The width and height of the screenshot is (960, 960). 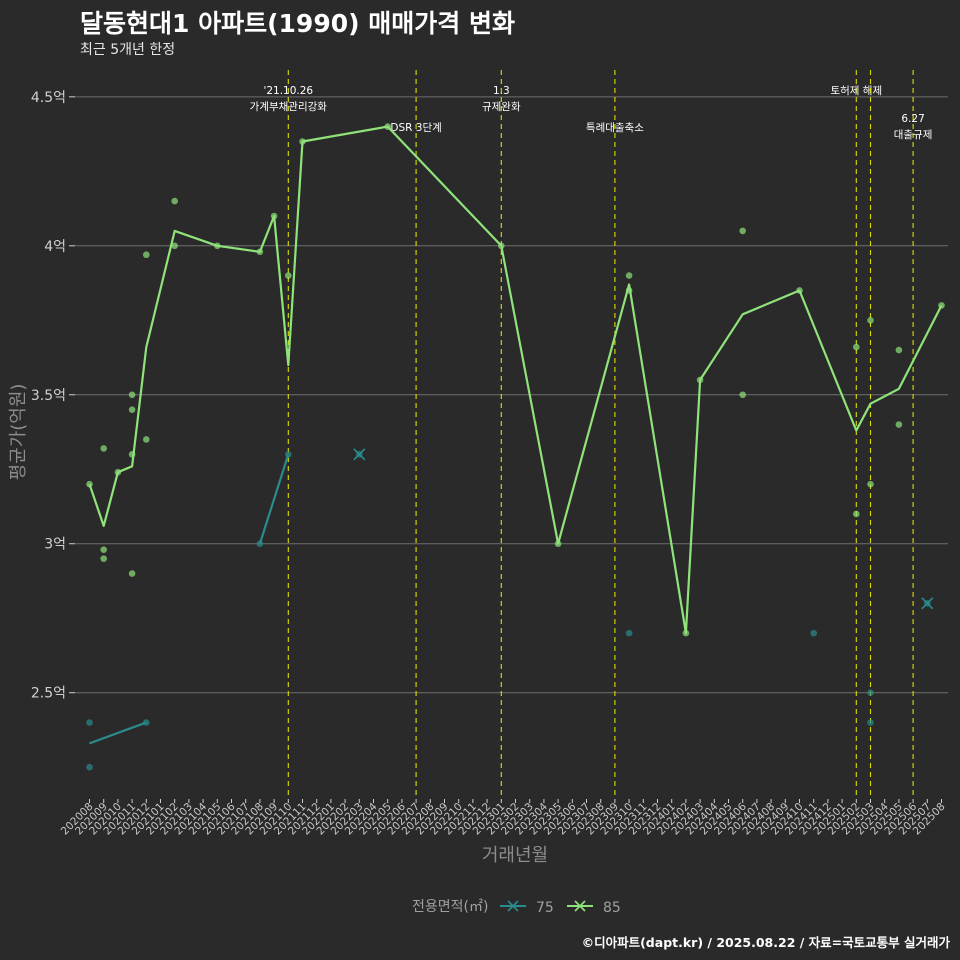 What do you see at coordinates (55, 247) in the screenshot?
I see `y-tick-label: 4억` at bounding box center [55, 247].